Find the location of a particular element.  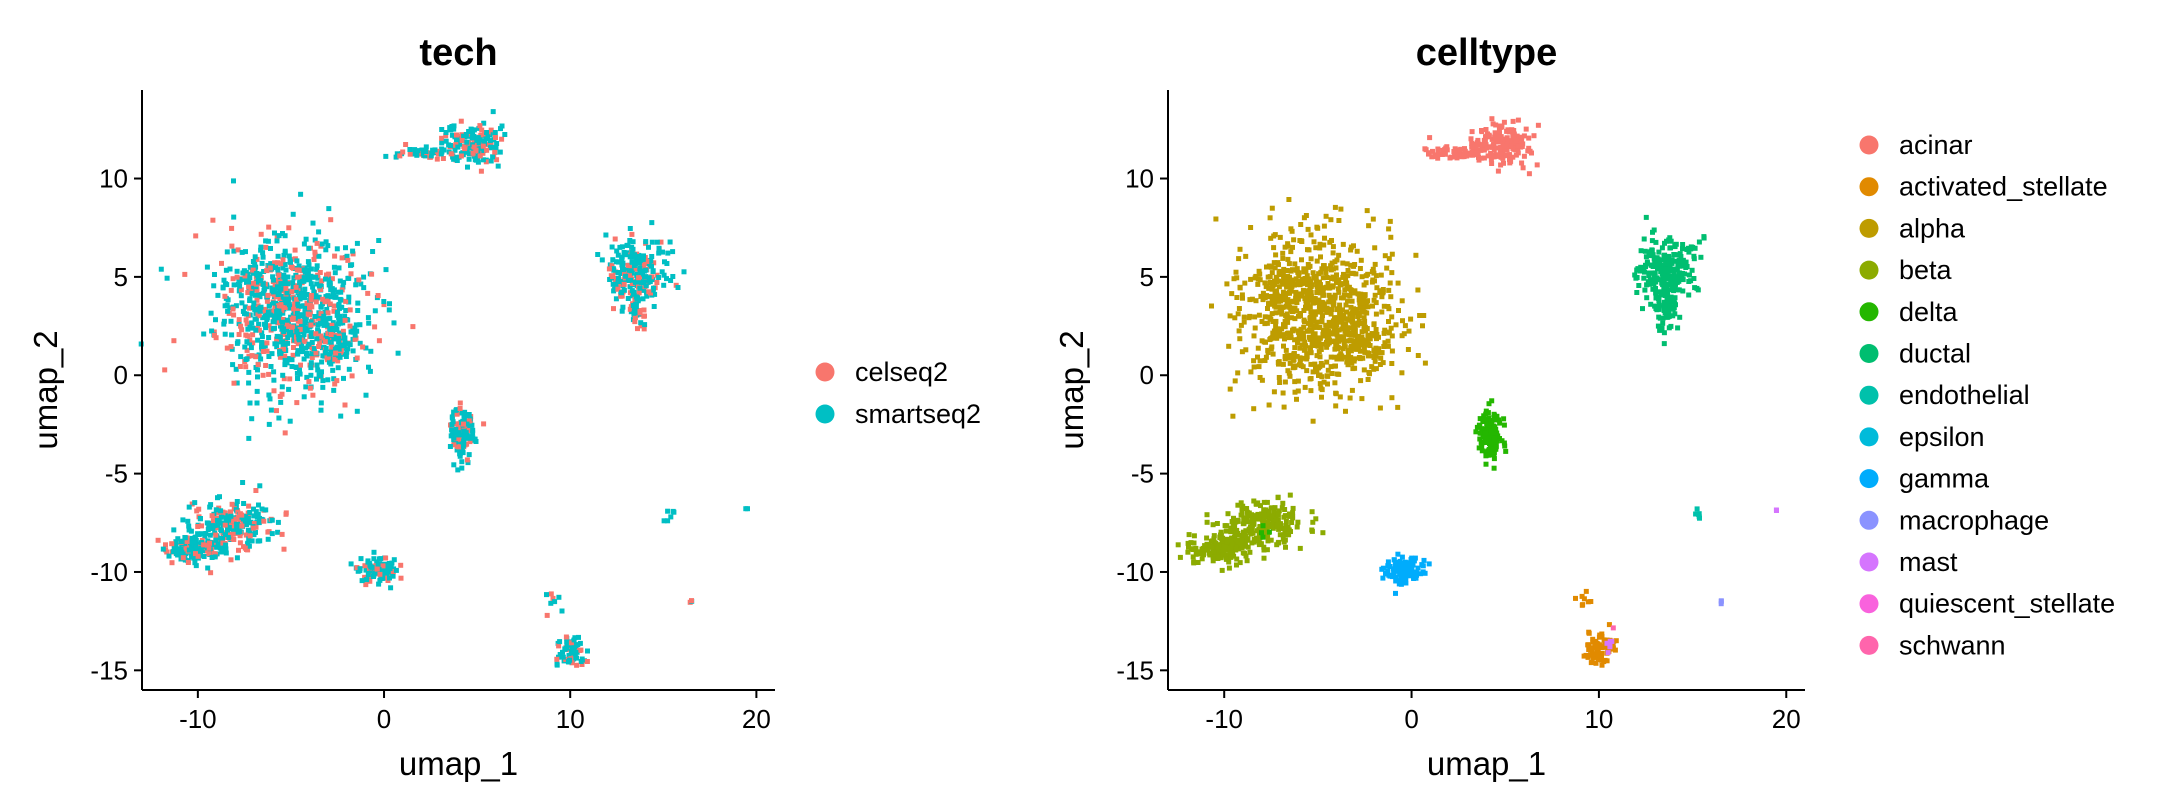

x-tick-label: 0 is located at coordinates (1411, 719).